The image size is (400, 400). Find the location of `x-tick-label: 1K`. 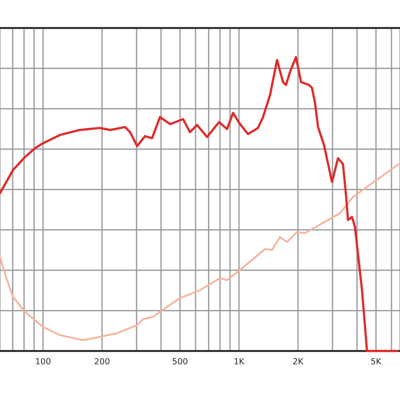

x-tick-label: 1K is located at coordinates (239, 361).